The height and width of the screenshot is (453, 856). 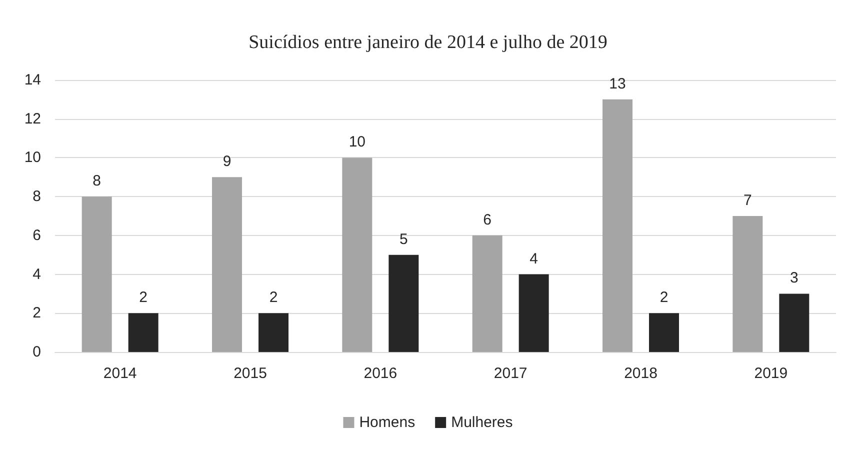 What do you see at coordinates (641, 373) in the screenshot?
I see `x-tick-label: 2018` at bounding box center [641, 373].